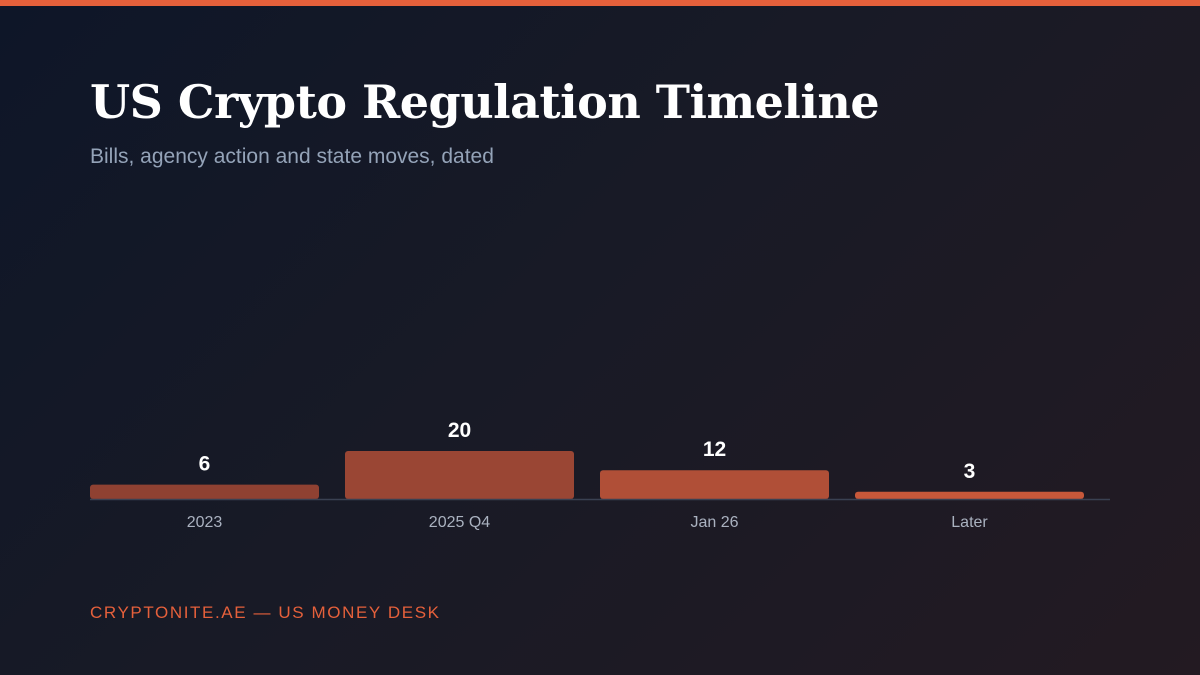 Image resolution: width=1200 pixels, height=675 pixels. Describe the element at coordinates (459, 430) in the screenshot. I see `bar-value-label: 20` at that location.